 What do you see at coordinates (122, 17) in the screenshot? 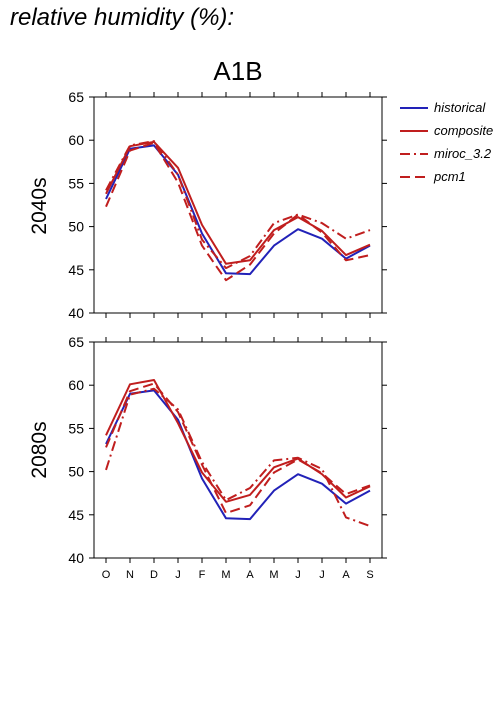
I see `page-title: relative humidity (%):` at bounding box center [122, 17].